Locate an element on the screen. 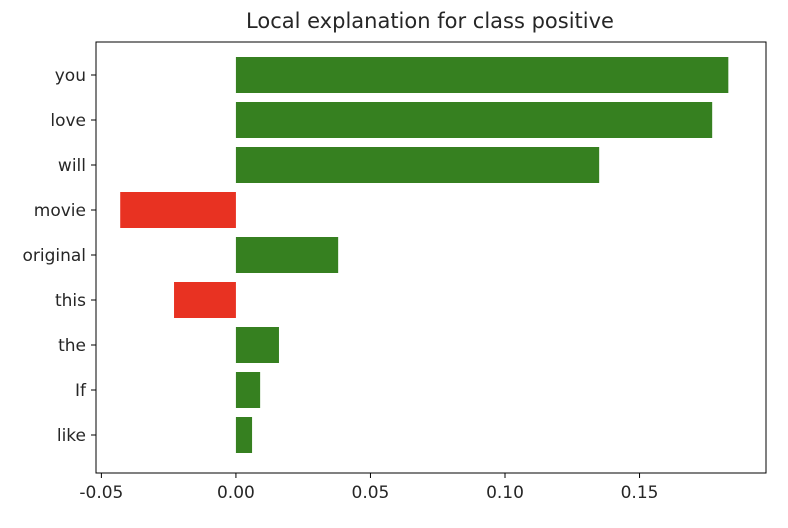 The image size is (788, 528). x-axis-ticks: -0.05 0.00 0.05 0.10 0.15 is located at coordinates (368, 488).